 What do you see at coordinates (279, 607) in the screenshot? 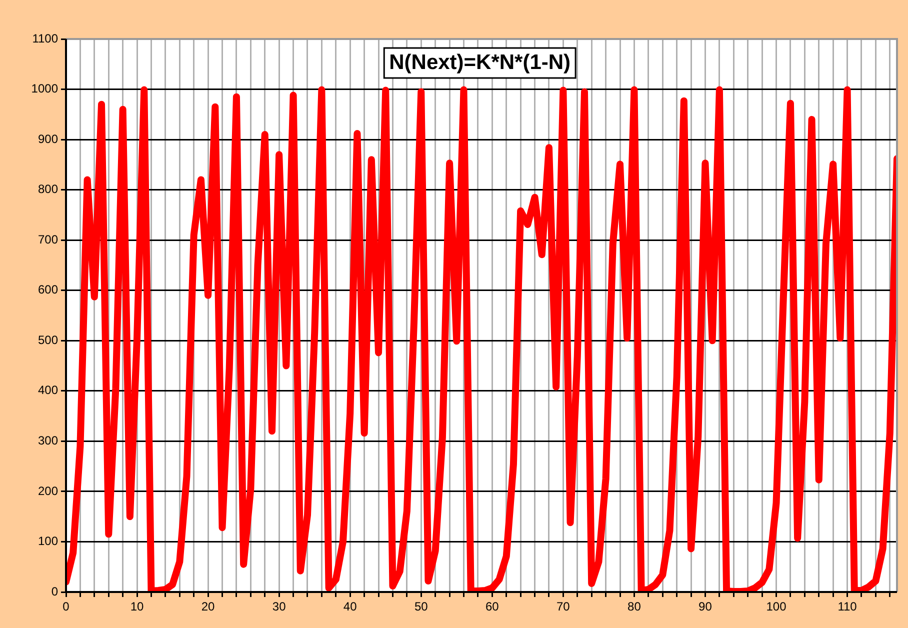
I see `x-tick-label: 30` at bounding box center [279, 607].